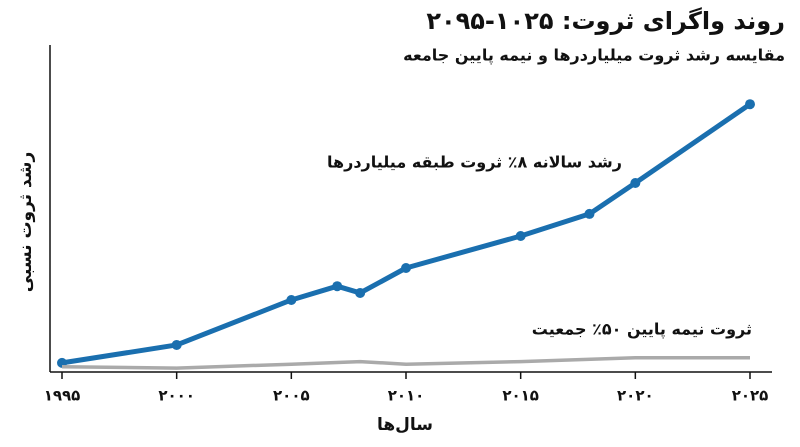  I want to click on x-tick-label: ۲۰۰۰, so click(176, 396).